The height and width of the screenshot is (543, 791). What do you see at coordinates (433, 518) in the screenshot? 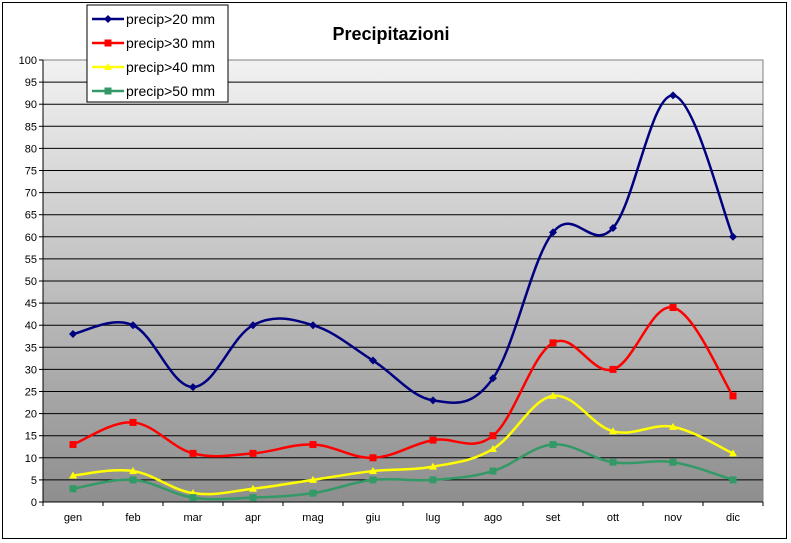
I see `x-tick-label: lug` at bounding box center [433, 518].